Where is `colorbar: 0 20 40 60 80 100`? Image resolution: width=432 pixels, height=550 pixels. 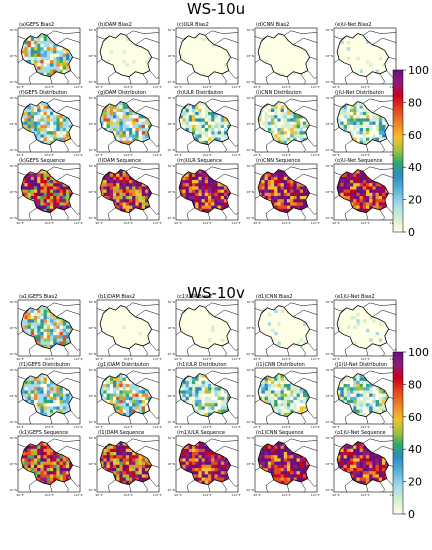
colorbar: 0 20 40 60 80 100 is located at coordinates (410, 151).